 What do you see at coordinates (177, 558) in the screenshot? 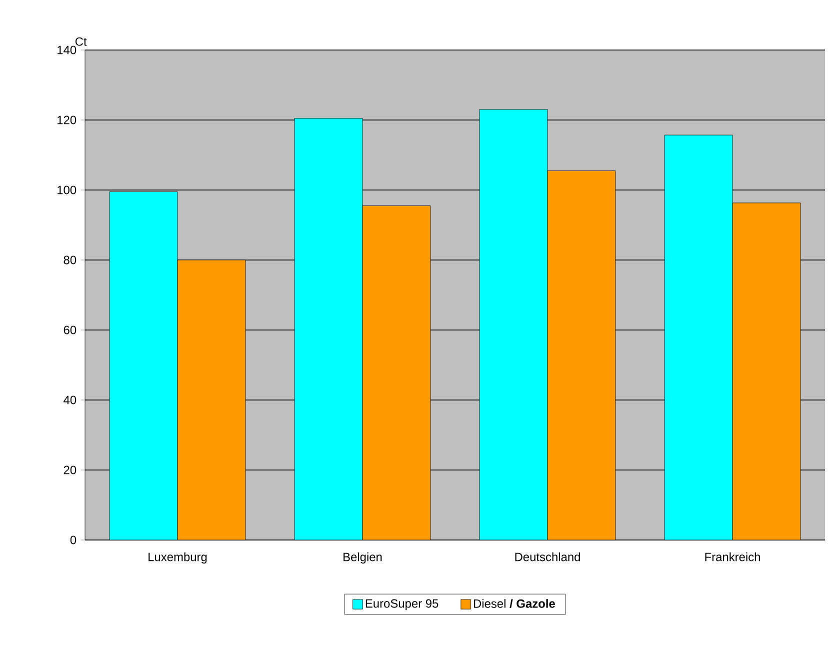
I see `x-tick-label: Luxemburg` at bounding box center [177, 558].